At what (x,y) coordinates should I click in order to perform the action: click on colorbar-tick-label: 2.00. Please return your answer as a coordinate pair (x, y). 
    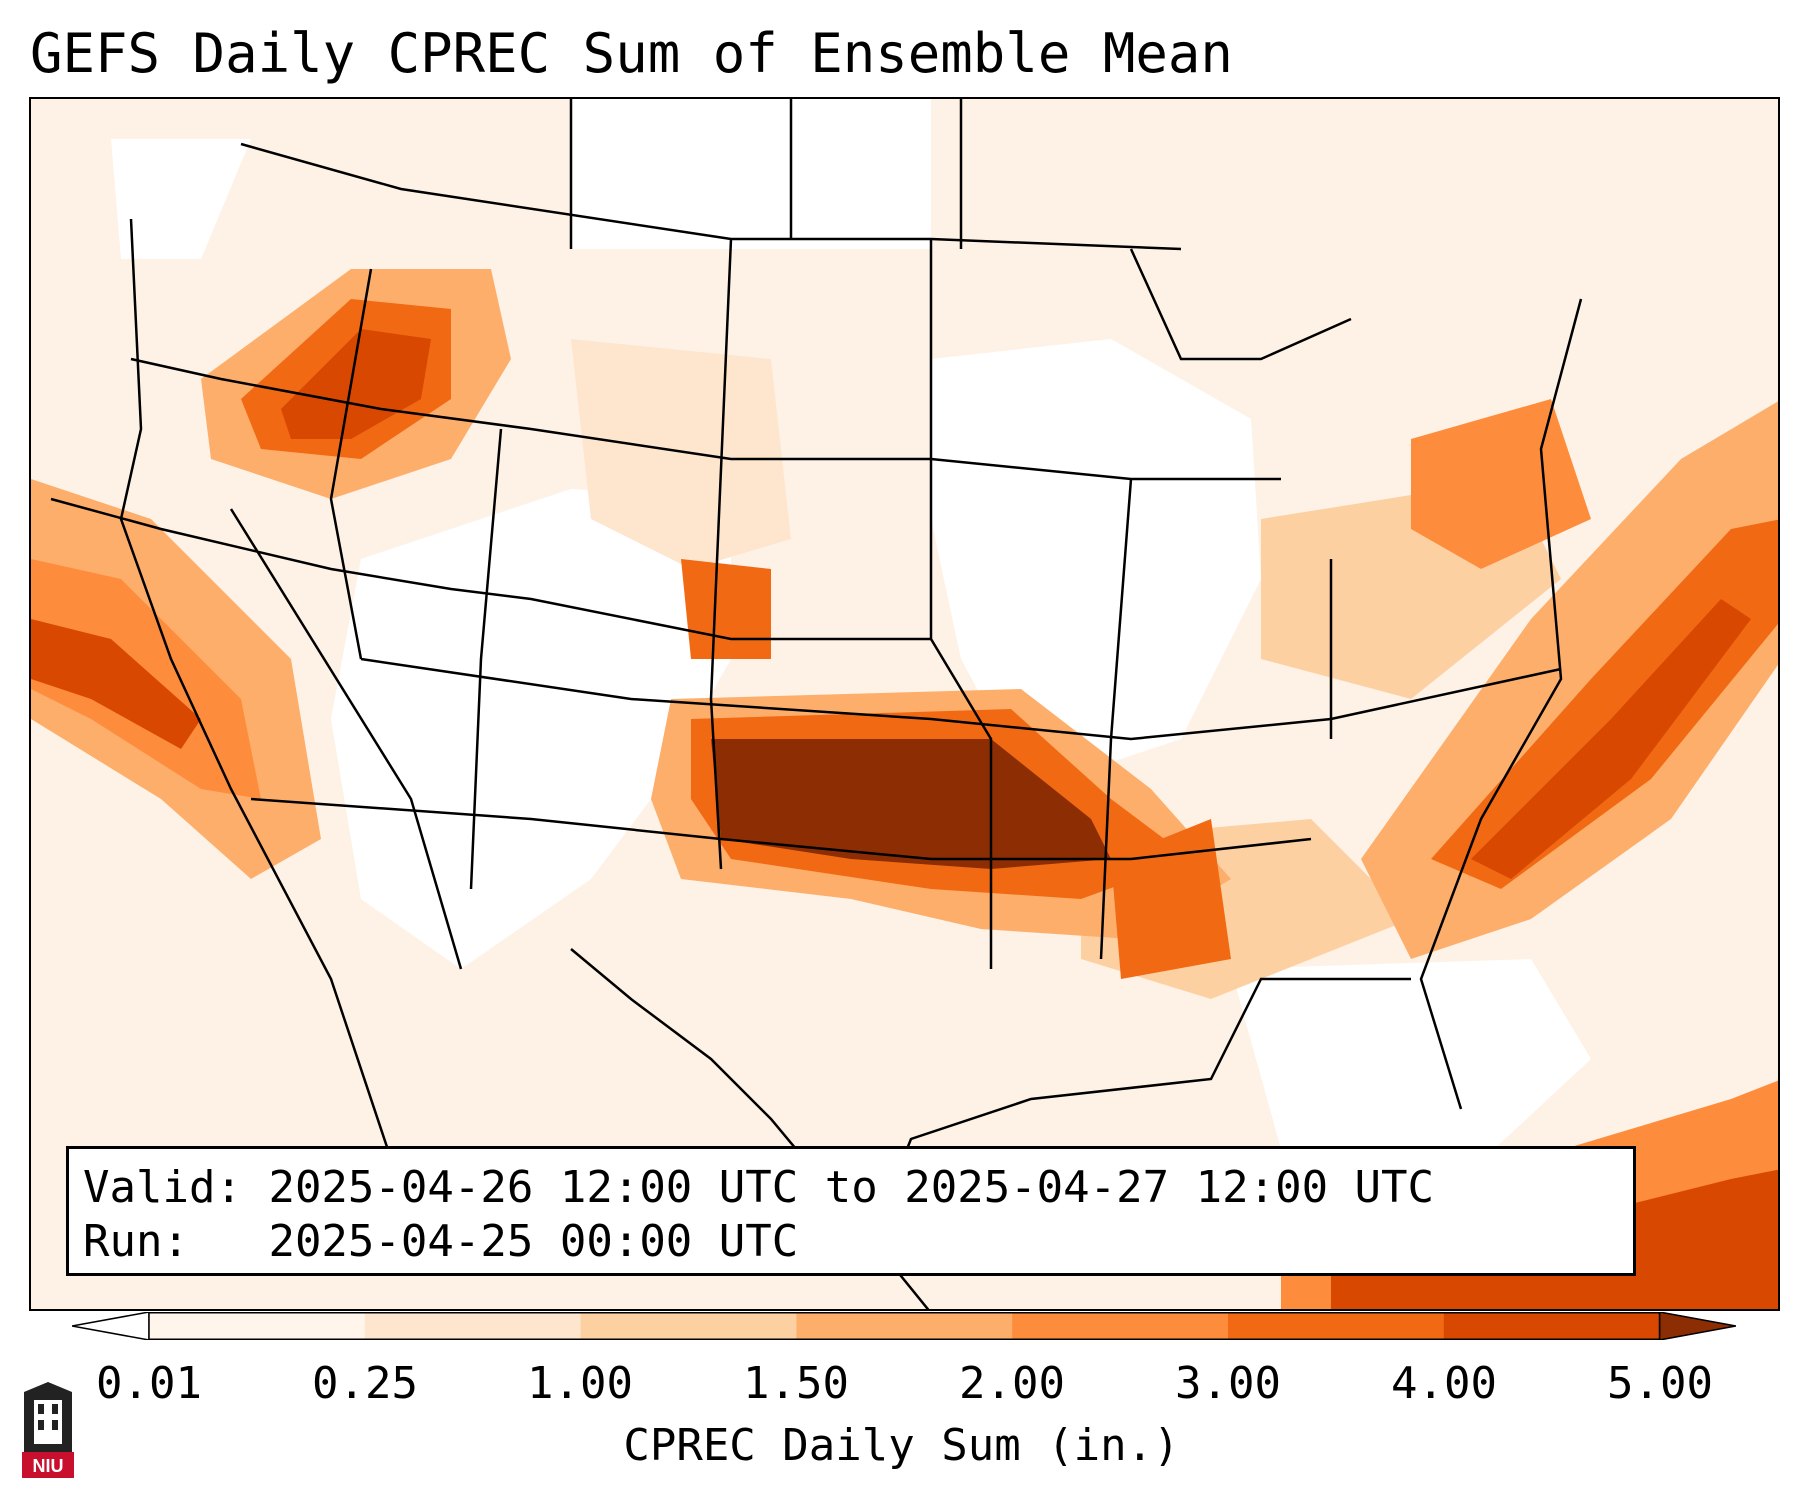
    Looking at the image, I should click on (1012, 1383).